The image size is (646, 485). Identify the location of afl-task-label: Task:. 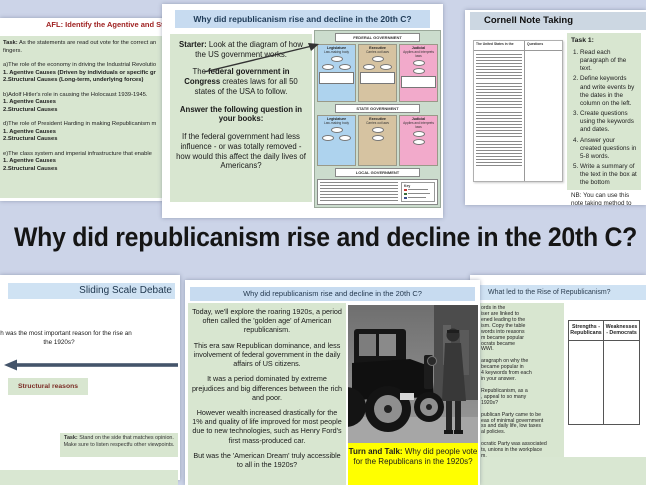
(10, 43).